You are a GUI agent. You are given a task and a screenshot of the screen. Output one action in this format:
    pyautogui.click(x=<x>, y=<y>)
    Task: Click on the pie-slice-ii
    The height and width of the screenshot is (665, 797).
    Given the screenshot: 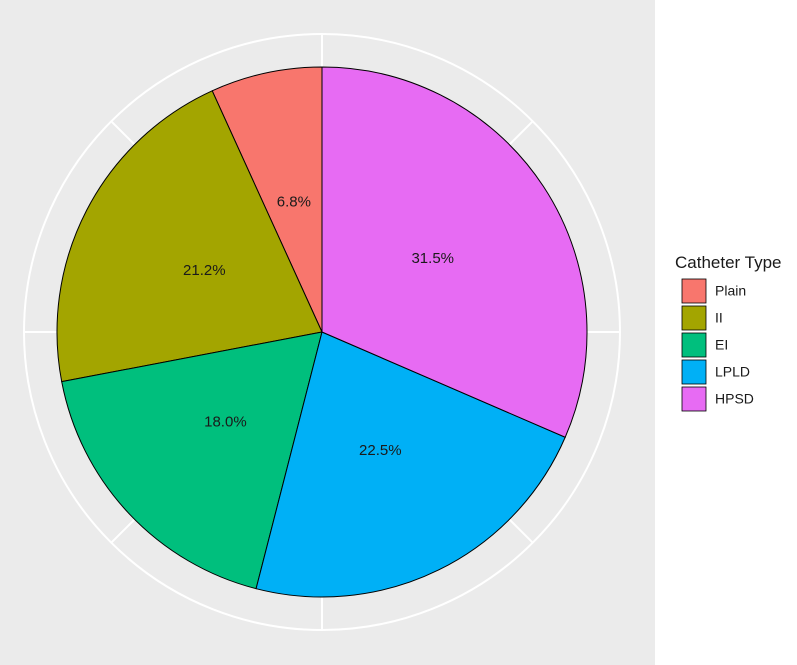 What is the action you would take?
    pyautogui.click(x=189, y=236)
    